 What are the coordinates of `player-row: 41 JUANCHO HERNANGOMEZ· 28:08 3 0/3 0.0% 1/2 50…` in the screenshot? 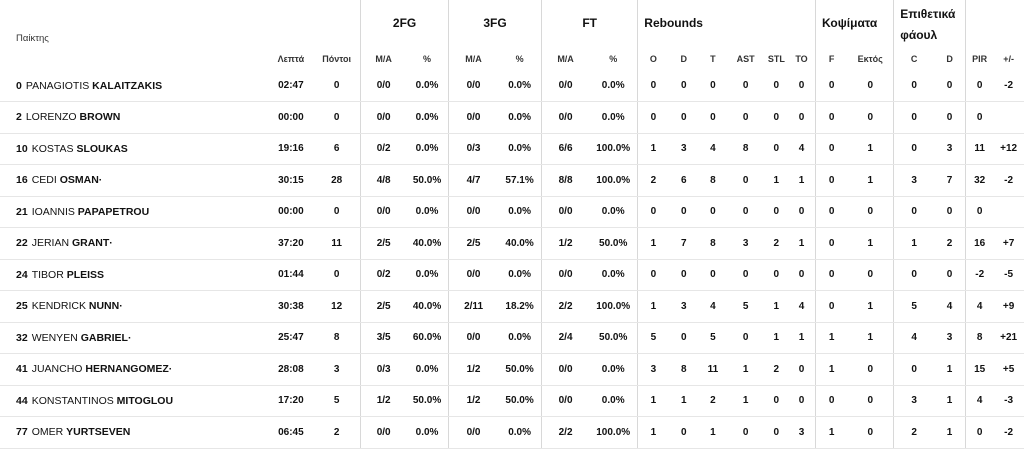 It's located at (512, 369).